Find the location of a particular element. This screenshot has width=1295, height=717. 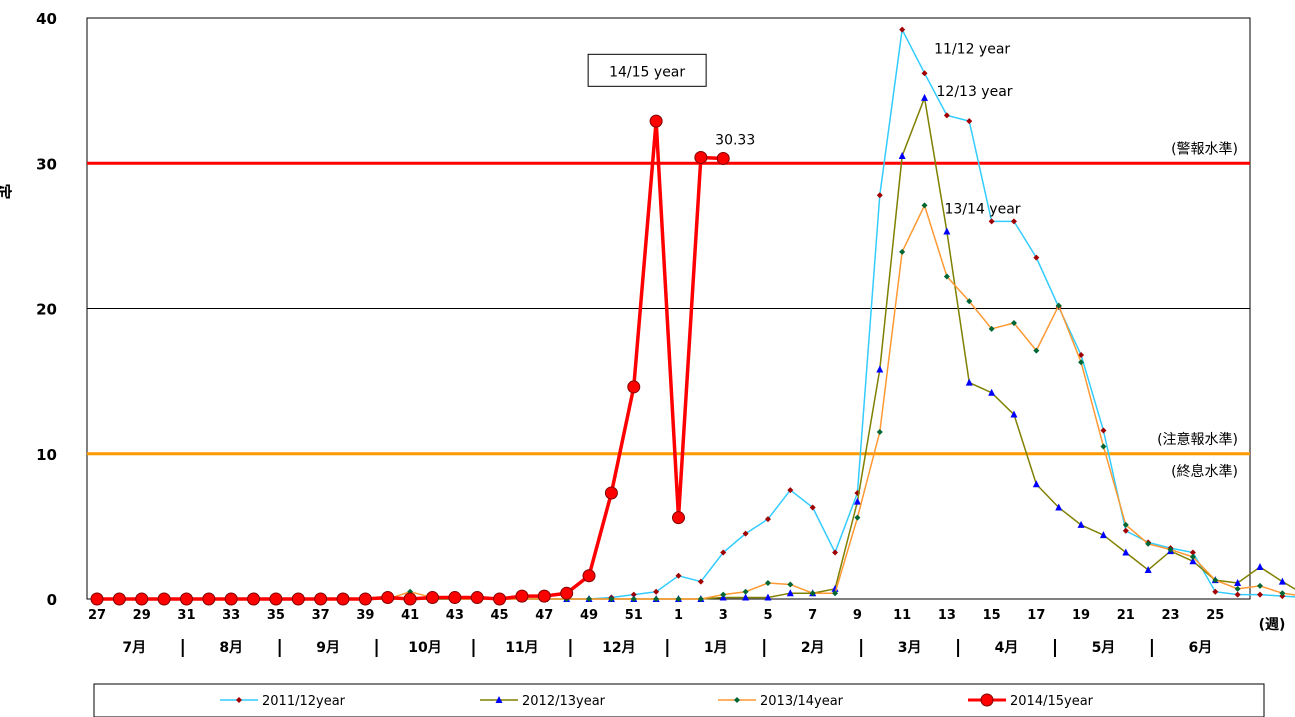

y-tick-label: 40 is located at coordinates (46, 19).